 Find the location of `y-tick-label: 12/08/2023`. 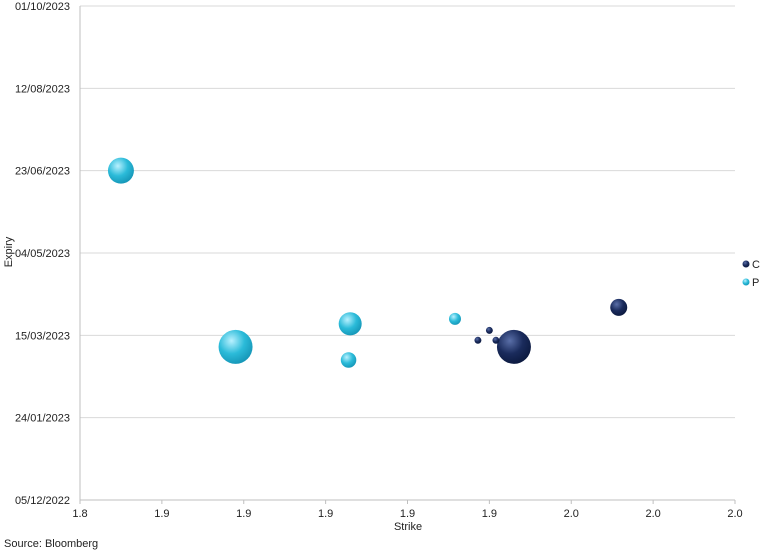

y-tick-label: 12/08/2023 is located at coordinates (42, 89).